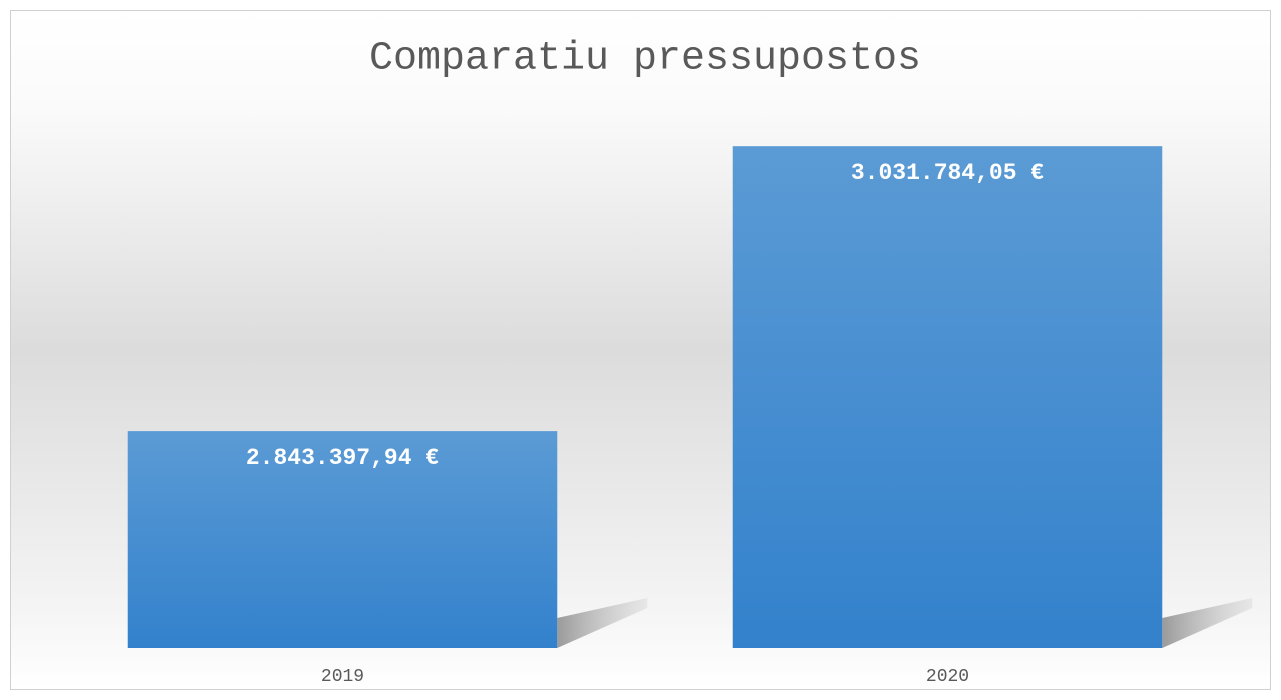  Describe the element at coordinates (342, 539) in the screenshot. I see `bar` at that location.